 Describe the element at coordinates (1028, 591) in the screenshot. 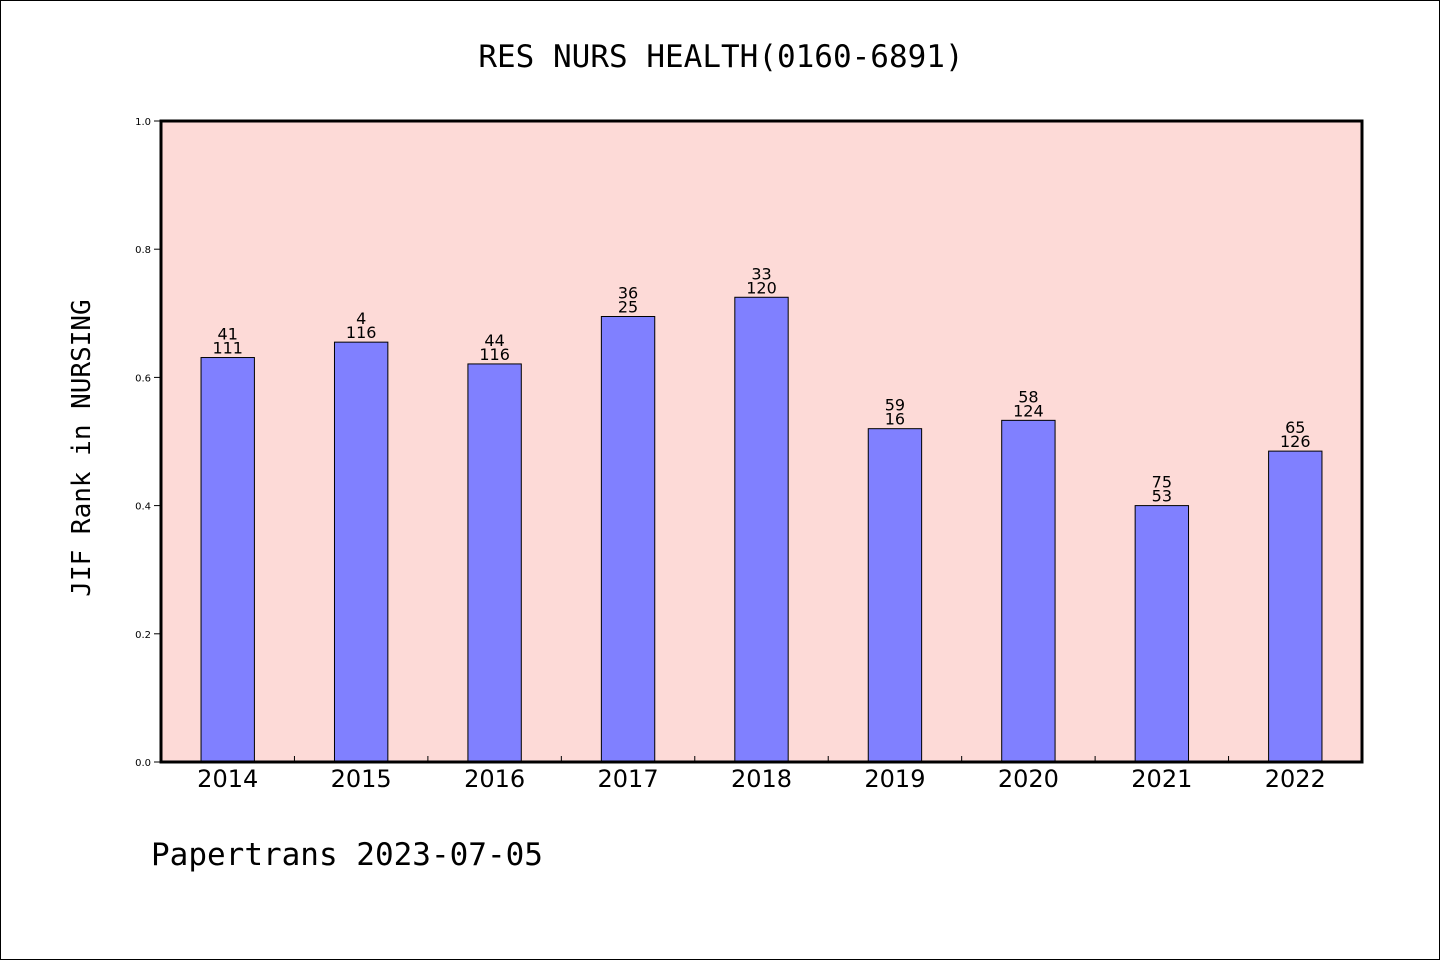

I see `bar-2020` at that location.